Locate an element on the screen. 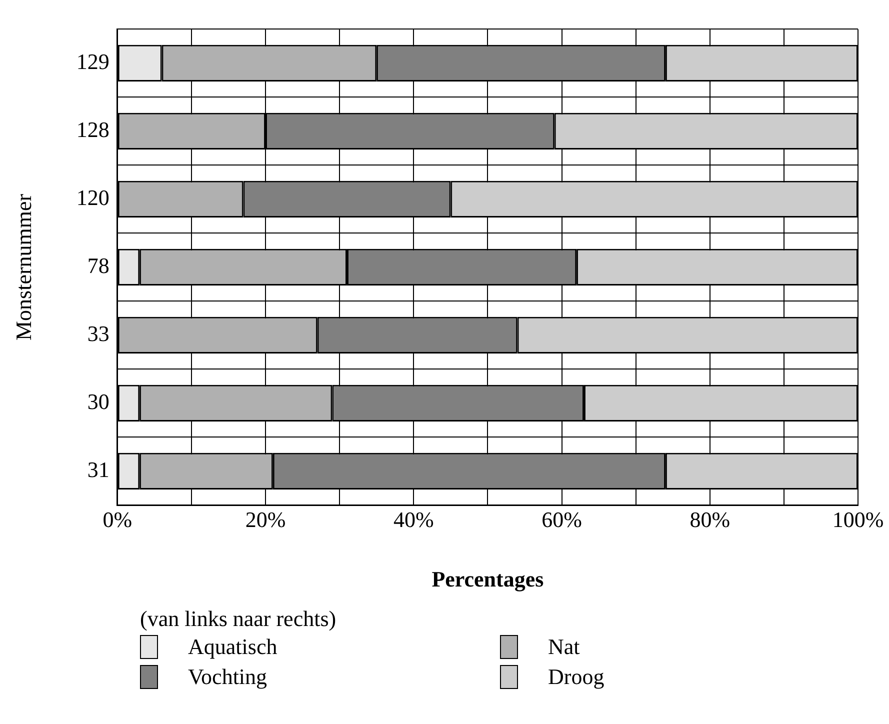  y-tick-label: 128 is located at coordinates (93, 129).